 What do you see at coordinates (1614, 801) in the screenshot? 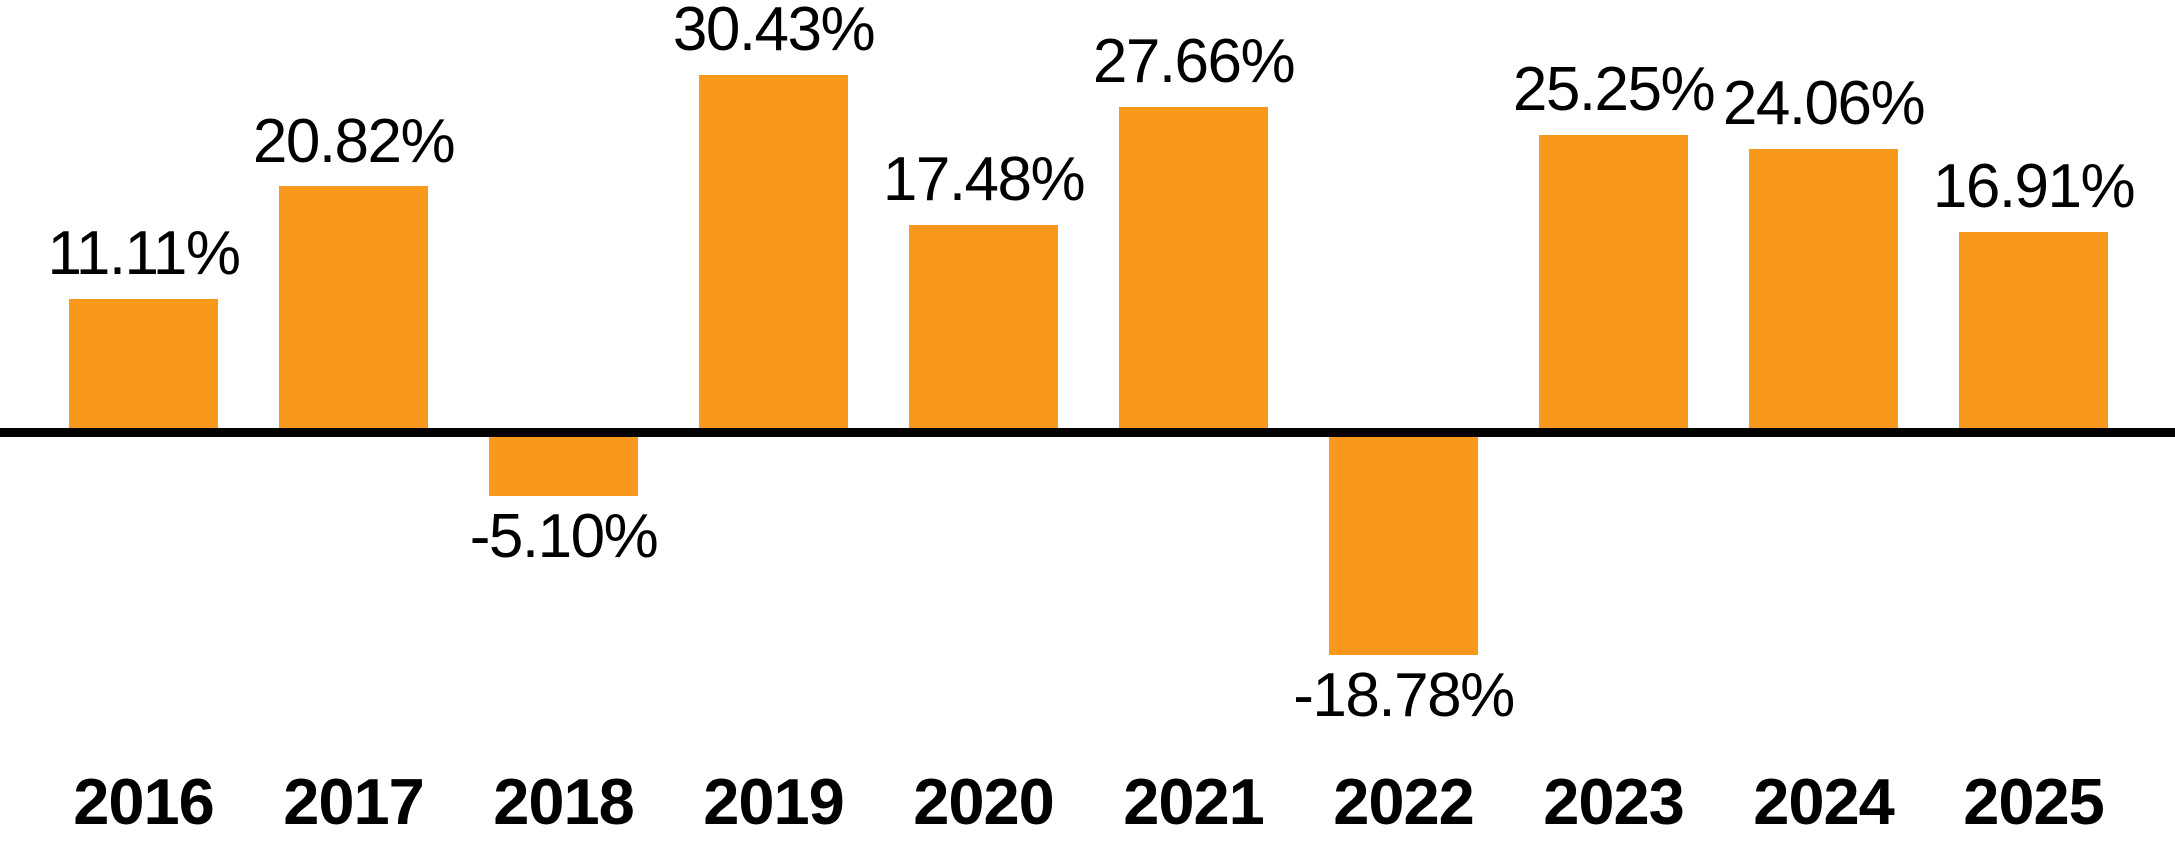
I see `x-tick-label-2023: 2023` at bounding box center [1614, 801].